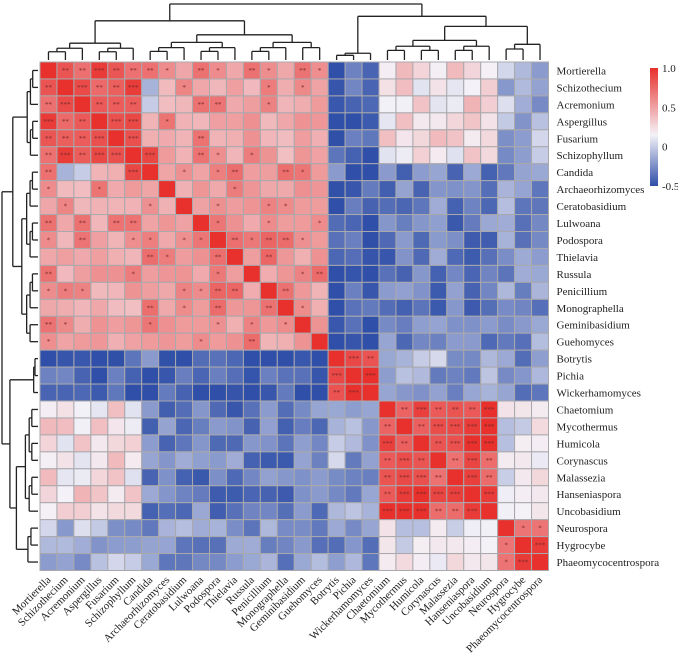 The height and width of the screenshot is (663, 678). Describe the element at coordinates (585, 343) in the screenshot. I see `row-label: Guehomyces` at that location.